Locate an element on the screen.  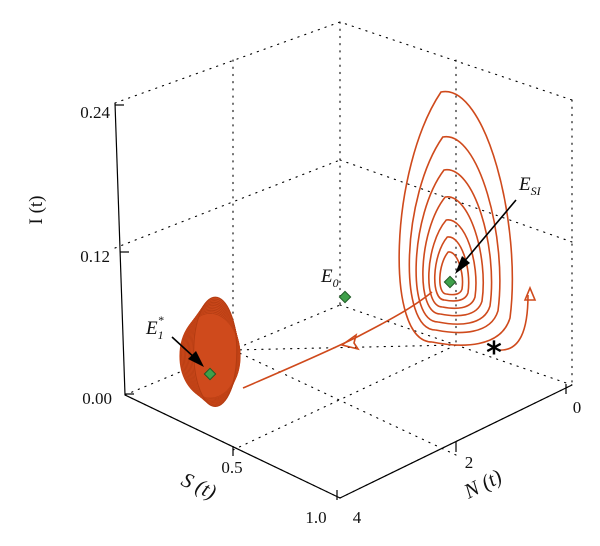
direction-arrow-right is located at coordinates (530, 293).